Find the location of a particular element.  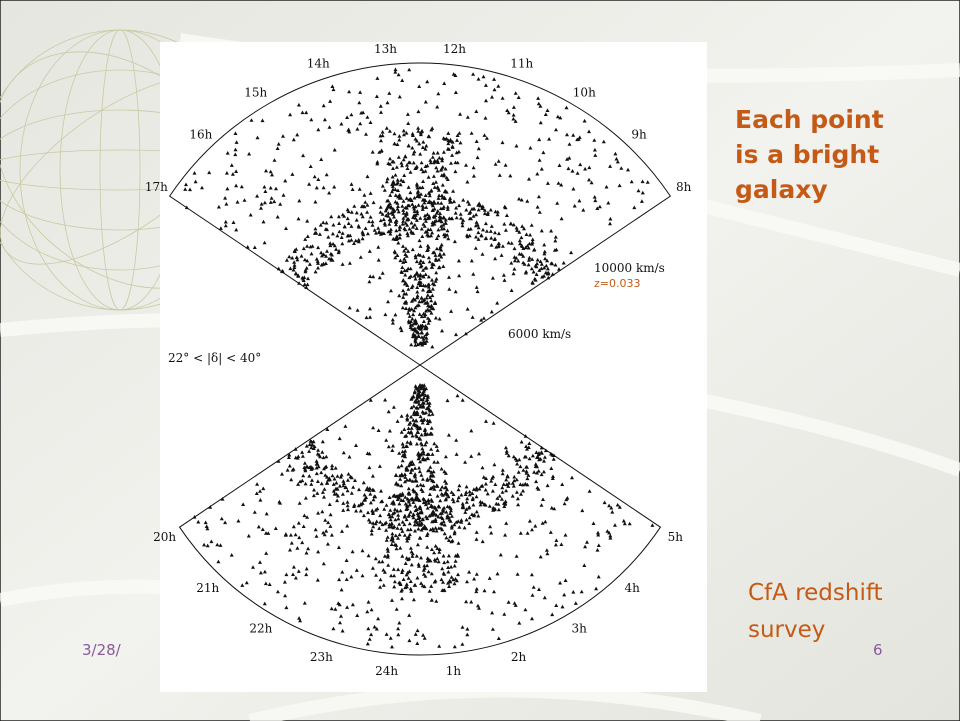

hour-label: 11h is located at coordinates (521, 64).